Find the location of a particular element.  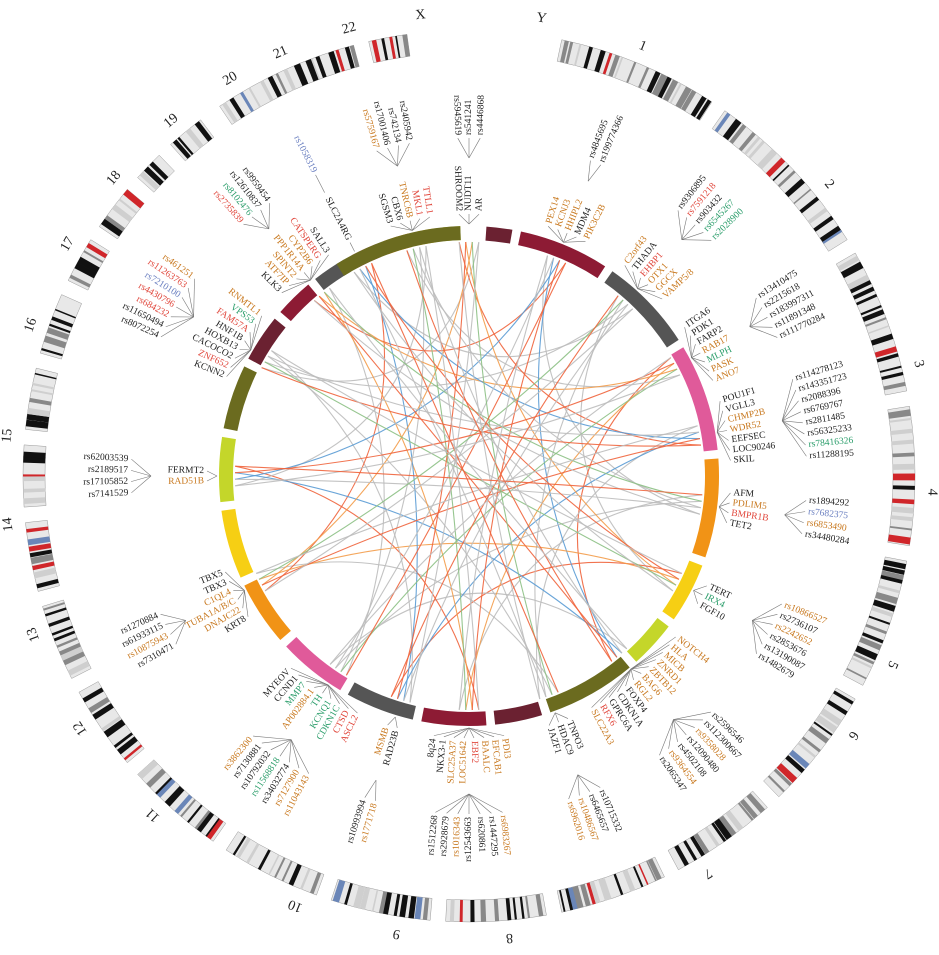

chromosome-label: 1 is located at coordinates (642, 46).